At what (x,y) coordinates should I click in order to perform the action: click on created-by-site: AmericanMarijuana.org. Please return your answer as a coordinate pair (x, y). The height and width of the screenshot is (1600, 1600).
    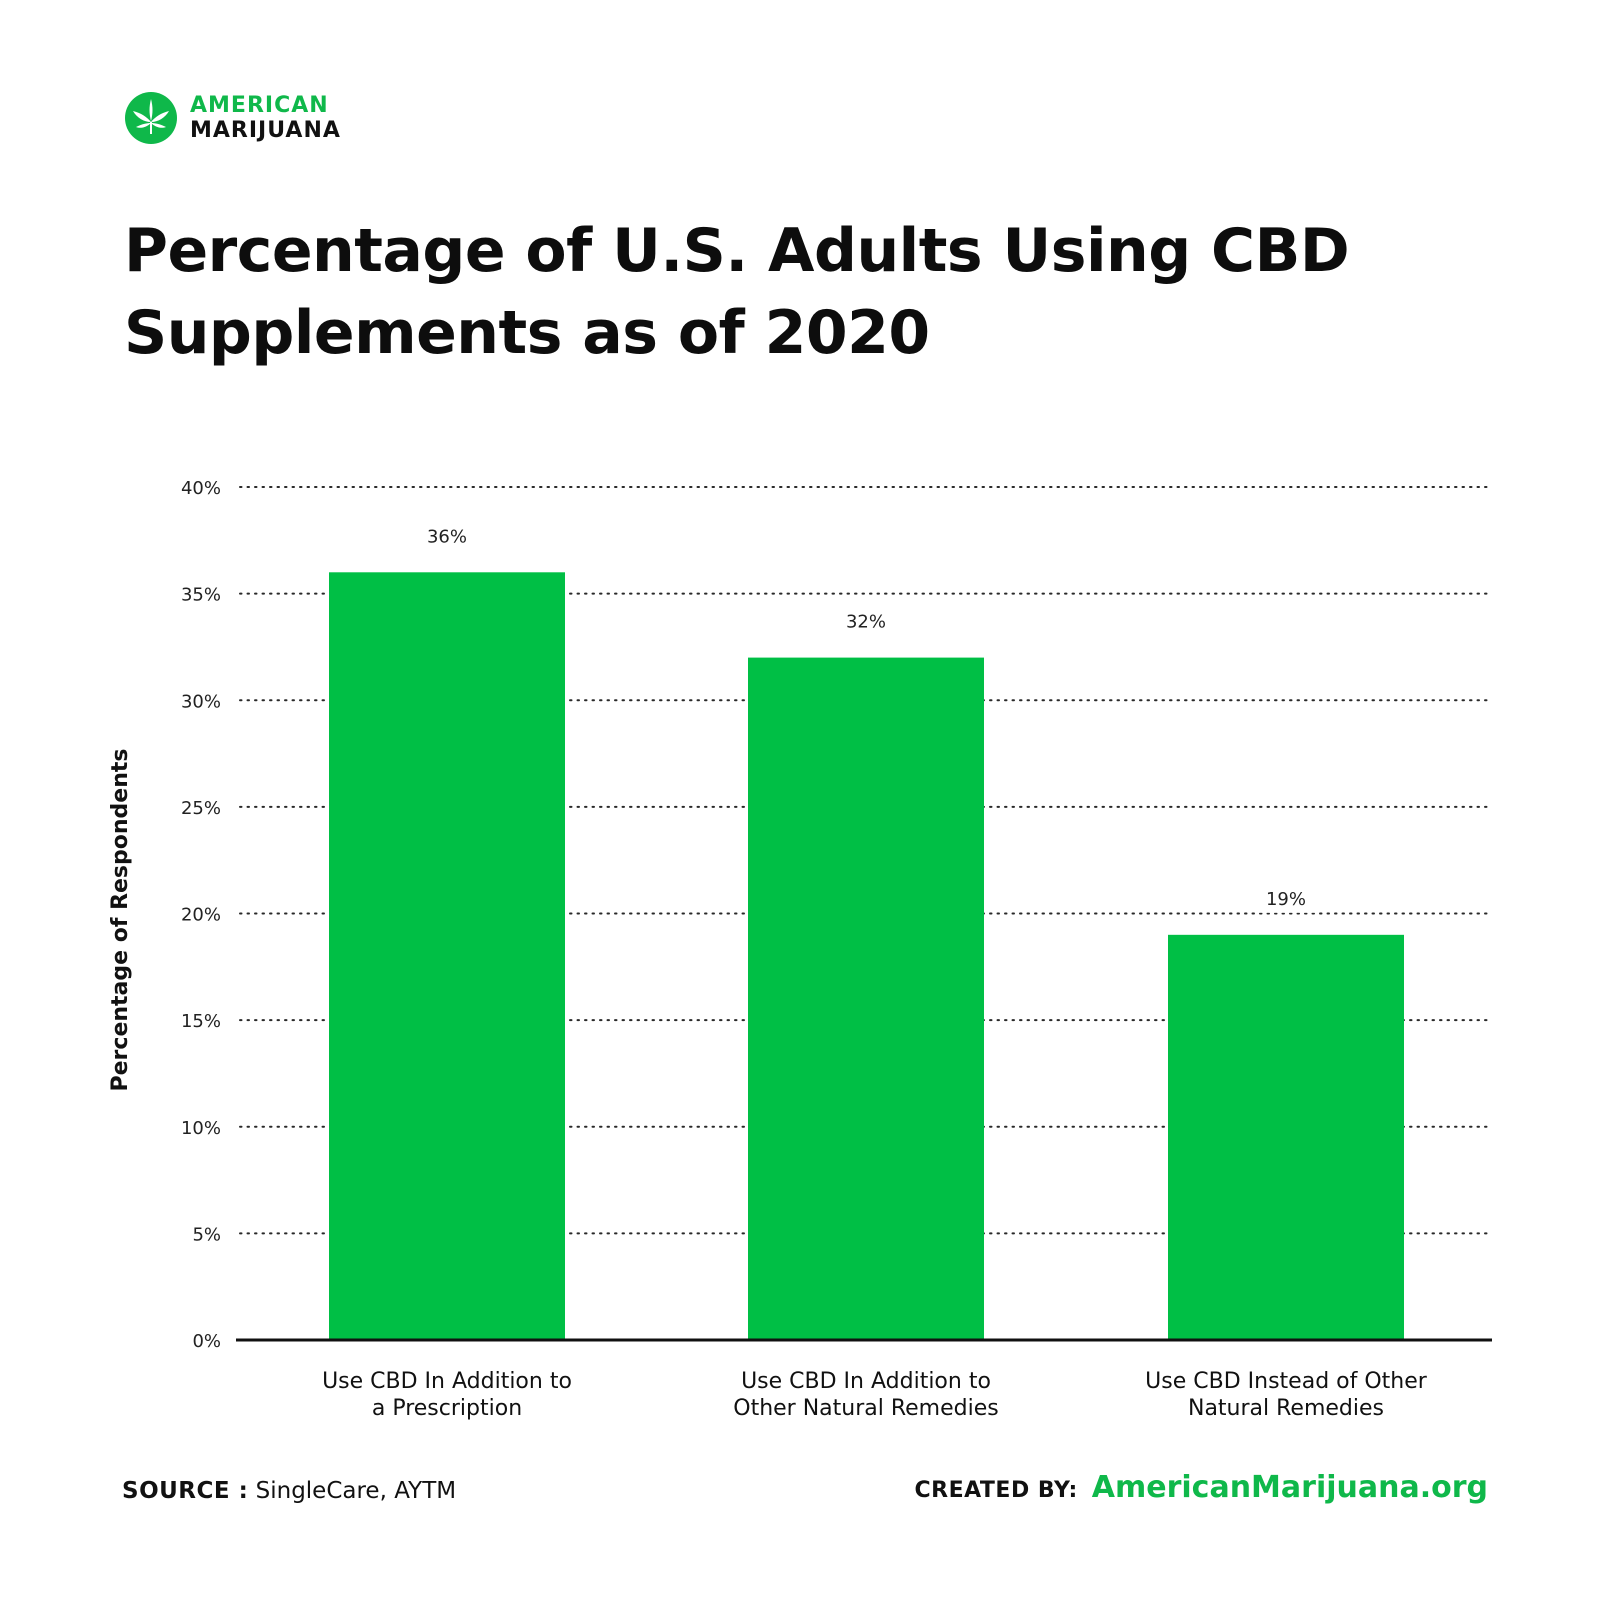
    Looking at the image, I should click on (1289, 1487).